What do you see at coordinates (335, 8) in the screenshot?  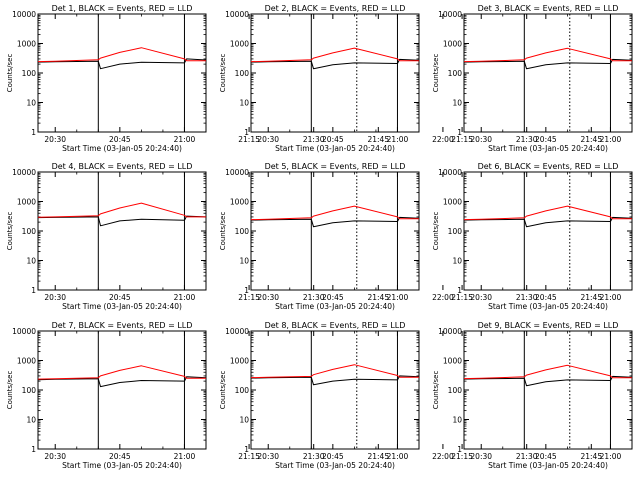 I see `panel-title: Det 2, BLACK = Events, RED = LLD` at bounding box center [335, 8].